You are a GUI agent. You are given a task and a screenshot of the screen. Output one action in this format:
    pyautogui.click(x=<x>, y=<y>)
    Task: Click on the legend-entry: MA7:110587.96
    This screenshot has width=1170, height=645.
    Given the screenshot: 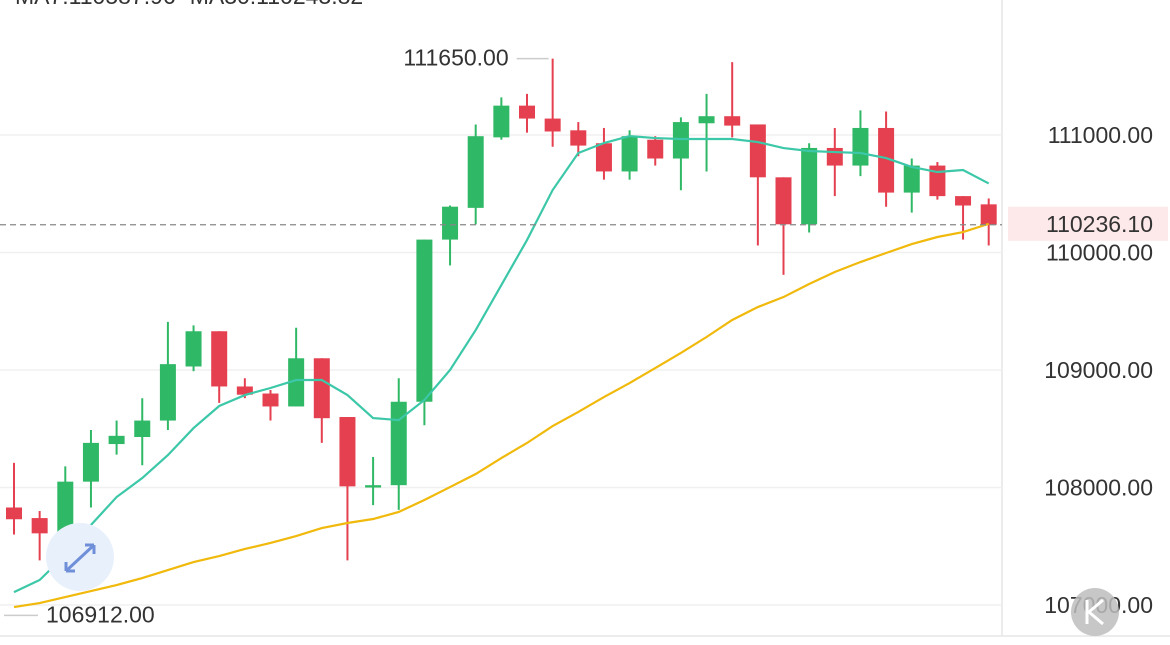 What is the action you would take?
    pyautogui.click(x=95, y=4)
    